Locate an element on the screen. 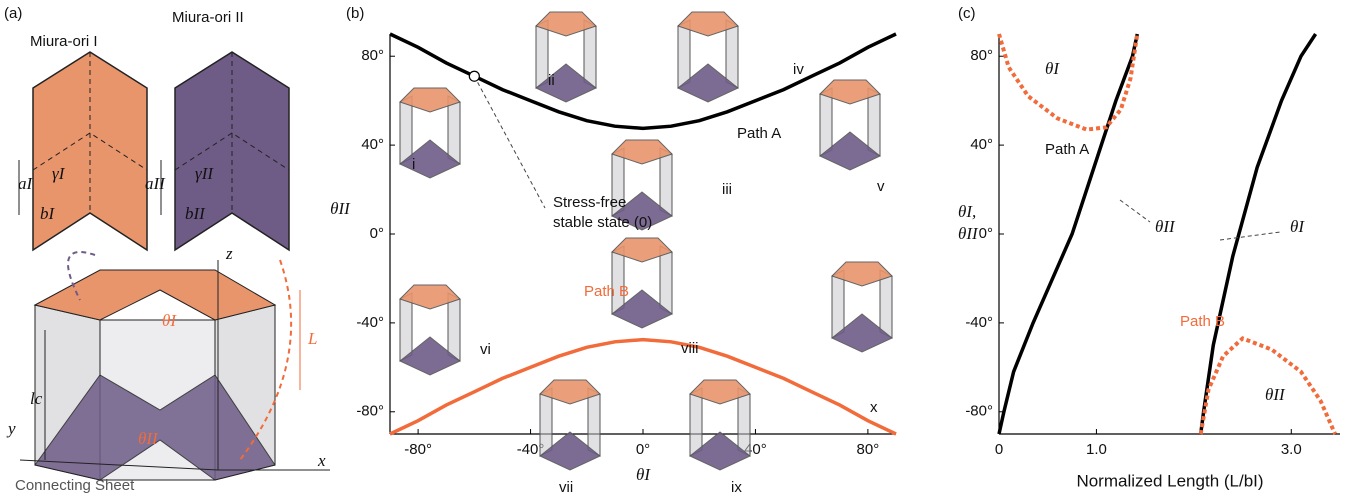 This screenshot has height=498, width=1347. x-axis-title: θI is located at coordinates (643, 474).